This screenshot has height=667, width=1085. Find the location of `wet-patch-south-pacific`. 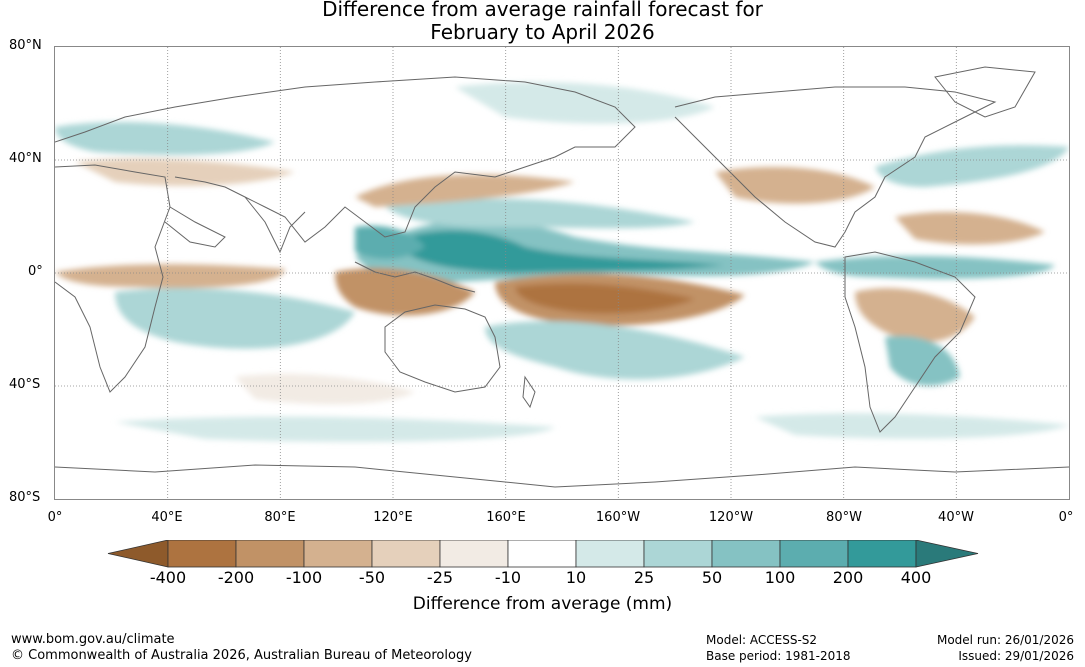

wet-patch-south-pacific is located at coordinates (615, 350).